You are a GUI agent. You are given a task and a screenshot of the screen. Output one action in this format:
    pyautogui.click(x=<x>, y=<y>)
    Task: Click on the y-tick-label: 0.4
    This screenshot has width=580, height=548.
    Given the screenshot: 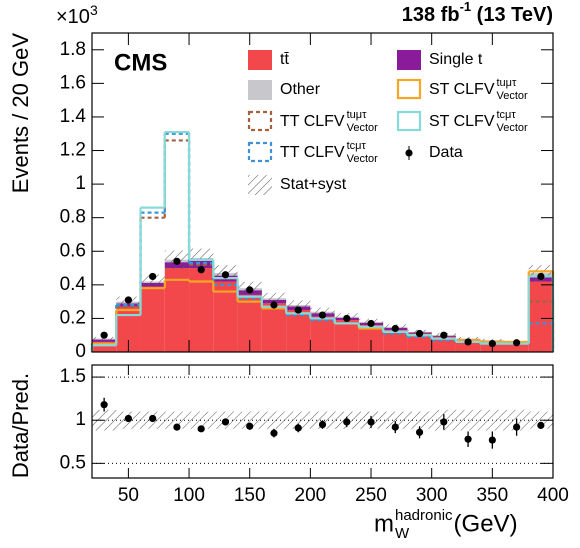 What is the action you would take?
    pyautogui.click(x=73, y=284)
    